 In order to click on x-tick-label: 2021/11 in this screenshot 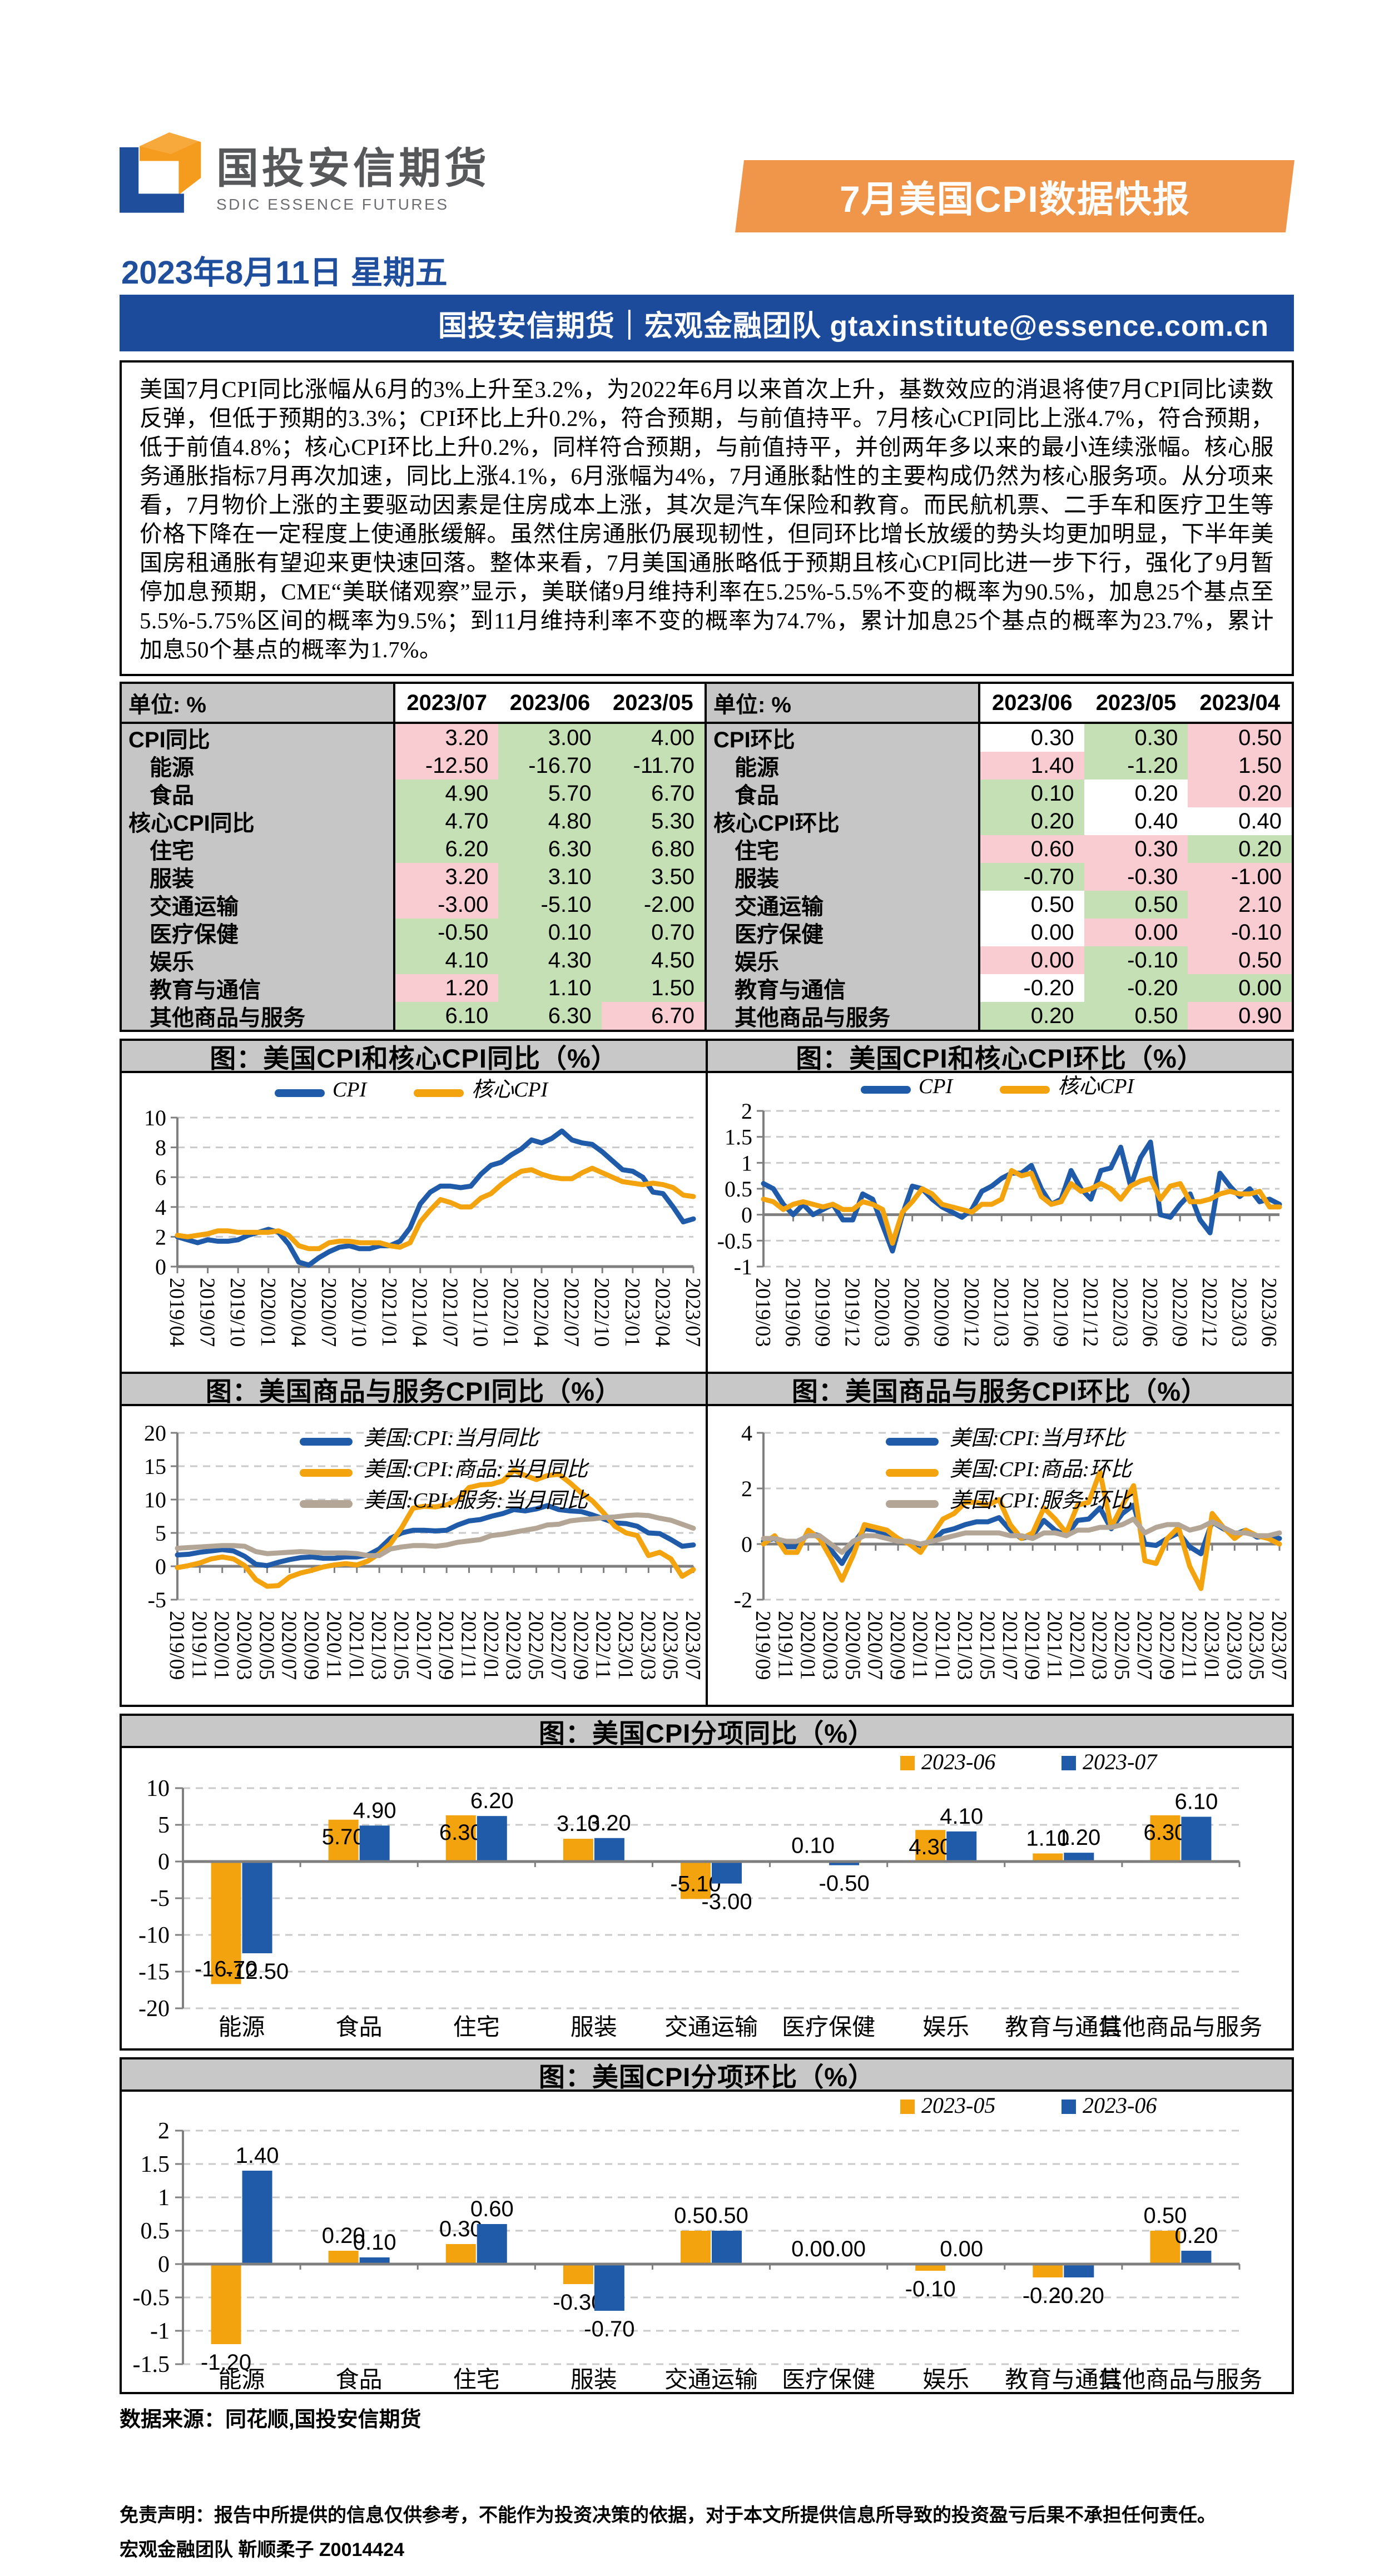, I will do `click(1055, 1645)`.